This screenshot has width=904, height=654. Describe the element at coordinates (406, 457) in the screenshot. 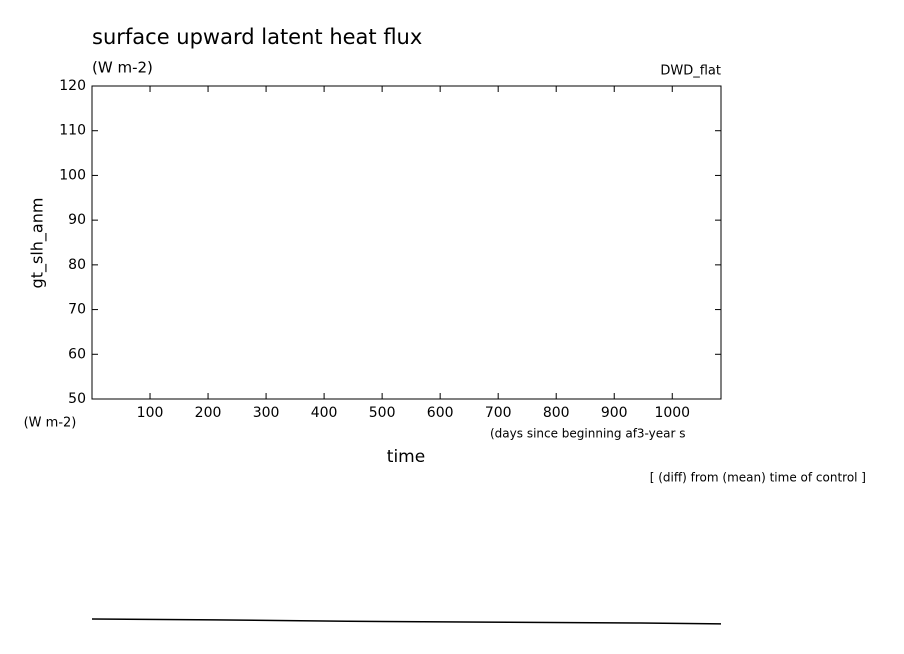

I see `x-axis-label: time` at that location.